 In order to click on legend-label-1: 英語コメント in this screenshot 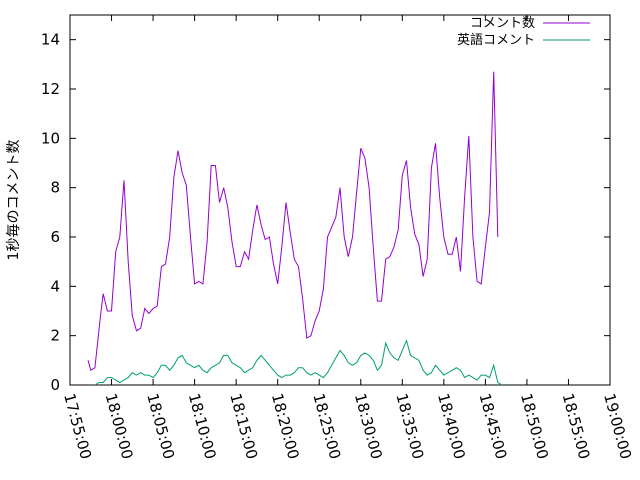, I will do `click(496, 40)`.